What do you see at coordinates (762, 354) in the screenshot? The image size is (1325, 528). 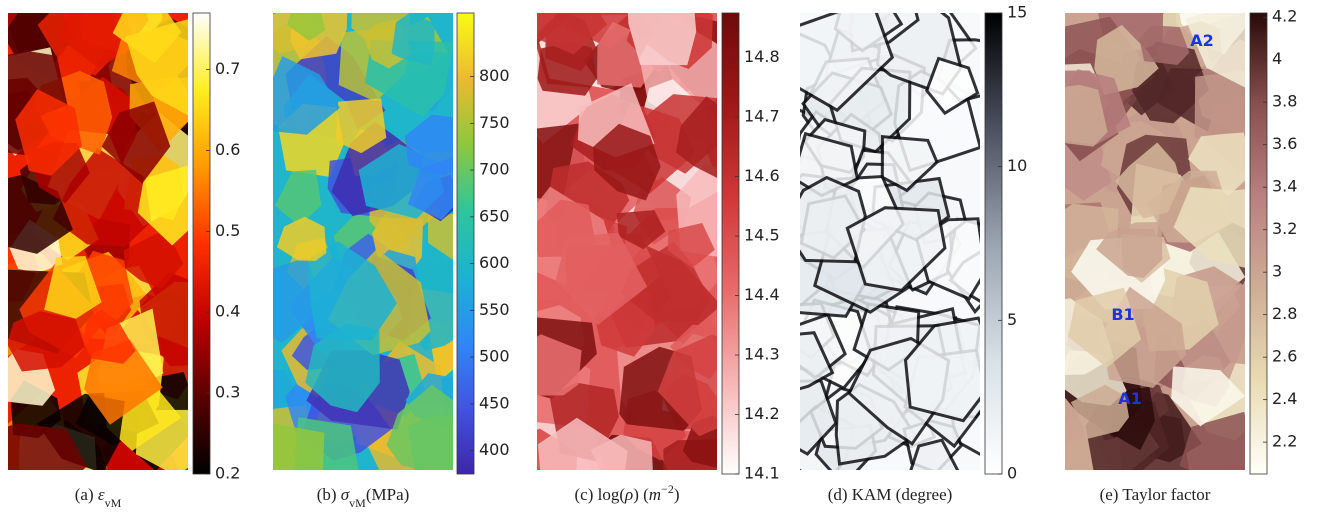 I see `tick-label: 14.3` at bounding box center [762, 354].